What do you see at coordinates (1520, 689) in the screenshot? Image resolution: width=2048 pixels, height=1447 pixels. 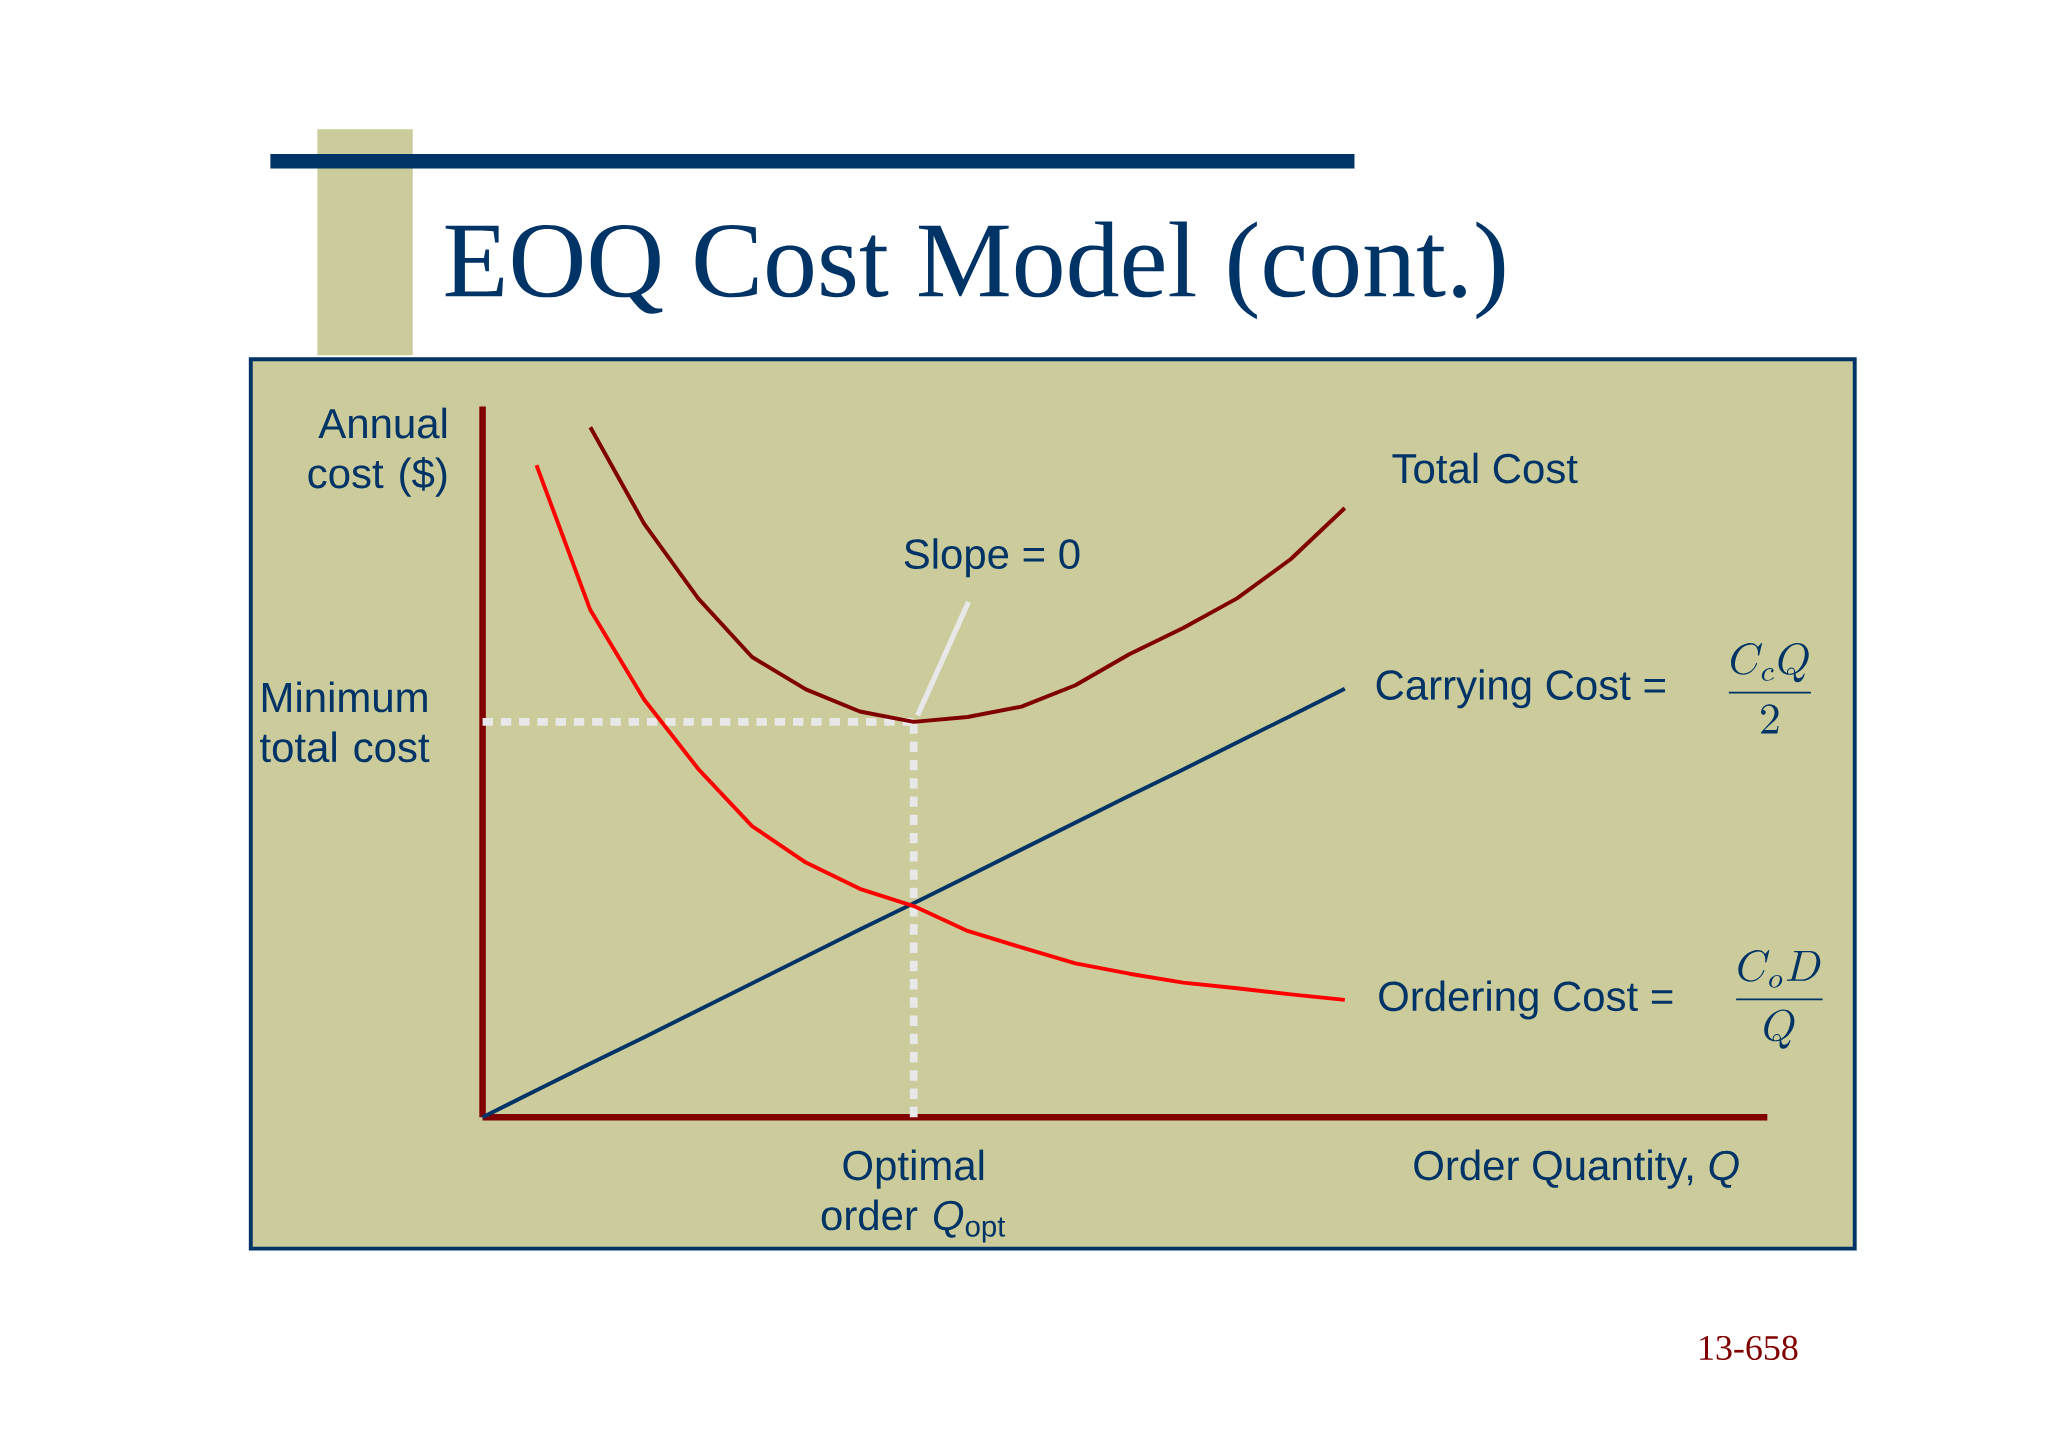 I see `series-label: Carrying Cost =` at bounding box center [1520, 689].